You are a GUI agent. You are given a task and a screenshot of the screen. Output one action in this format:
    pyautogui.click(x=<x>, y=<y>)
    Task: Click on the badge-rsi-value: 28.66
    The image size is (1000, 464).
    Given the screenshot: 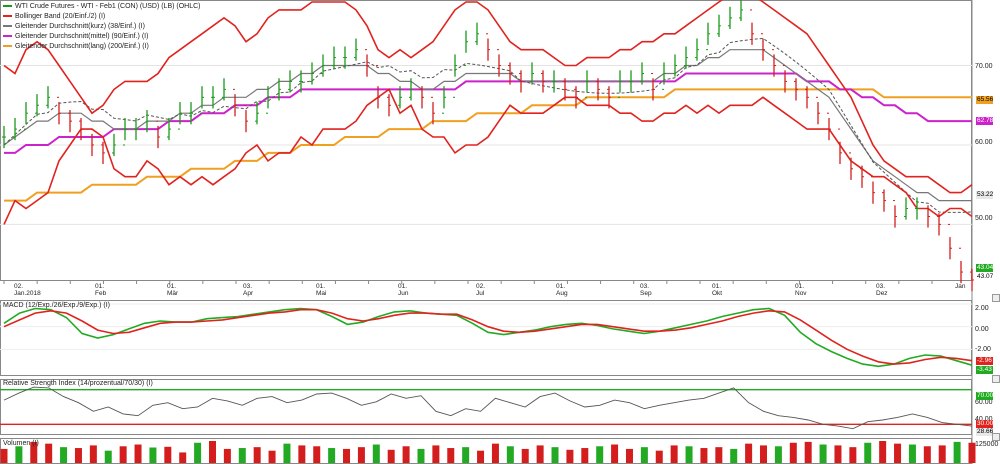 What is the action you would take?
    pyautogui.click(x=985, y=432)
    